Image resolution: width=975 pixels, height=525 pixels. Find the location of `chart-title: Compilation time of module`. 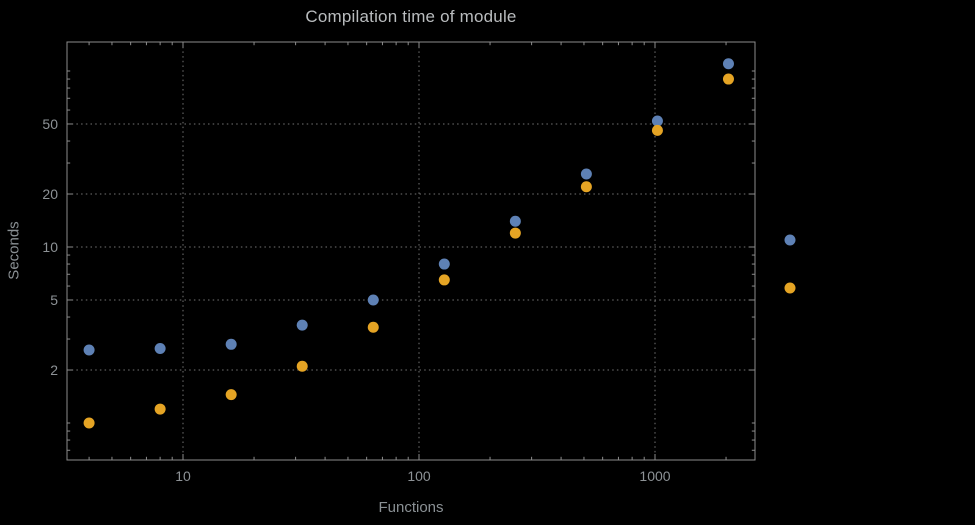

chart-title: Compilation time of module is located at coordinates (411, 16).